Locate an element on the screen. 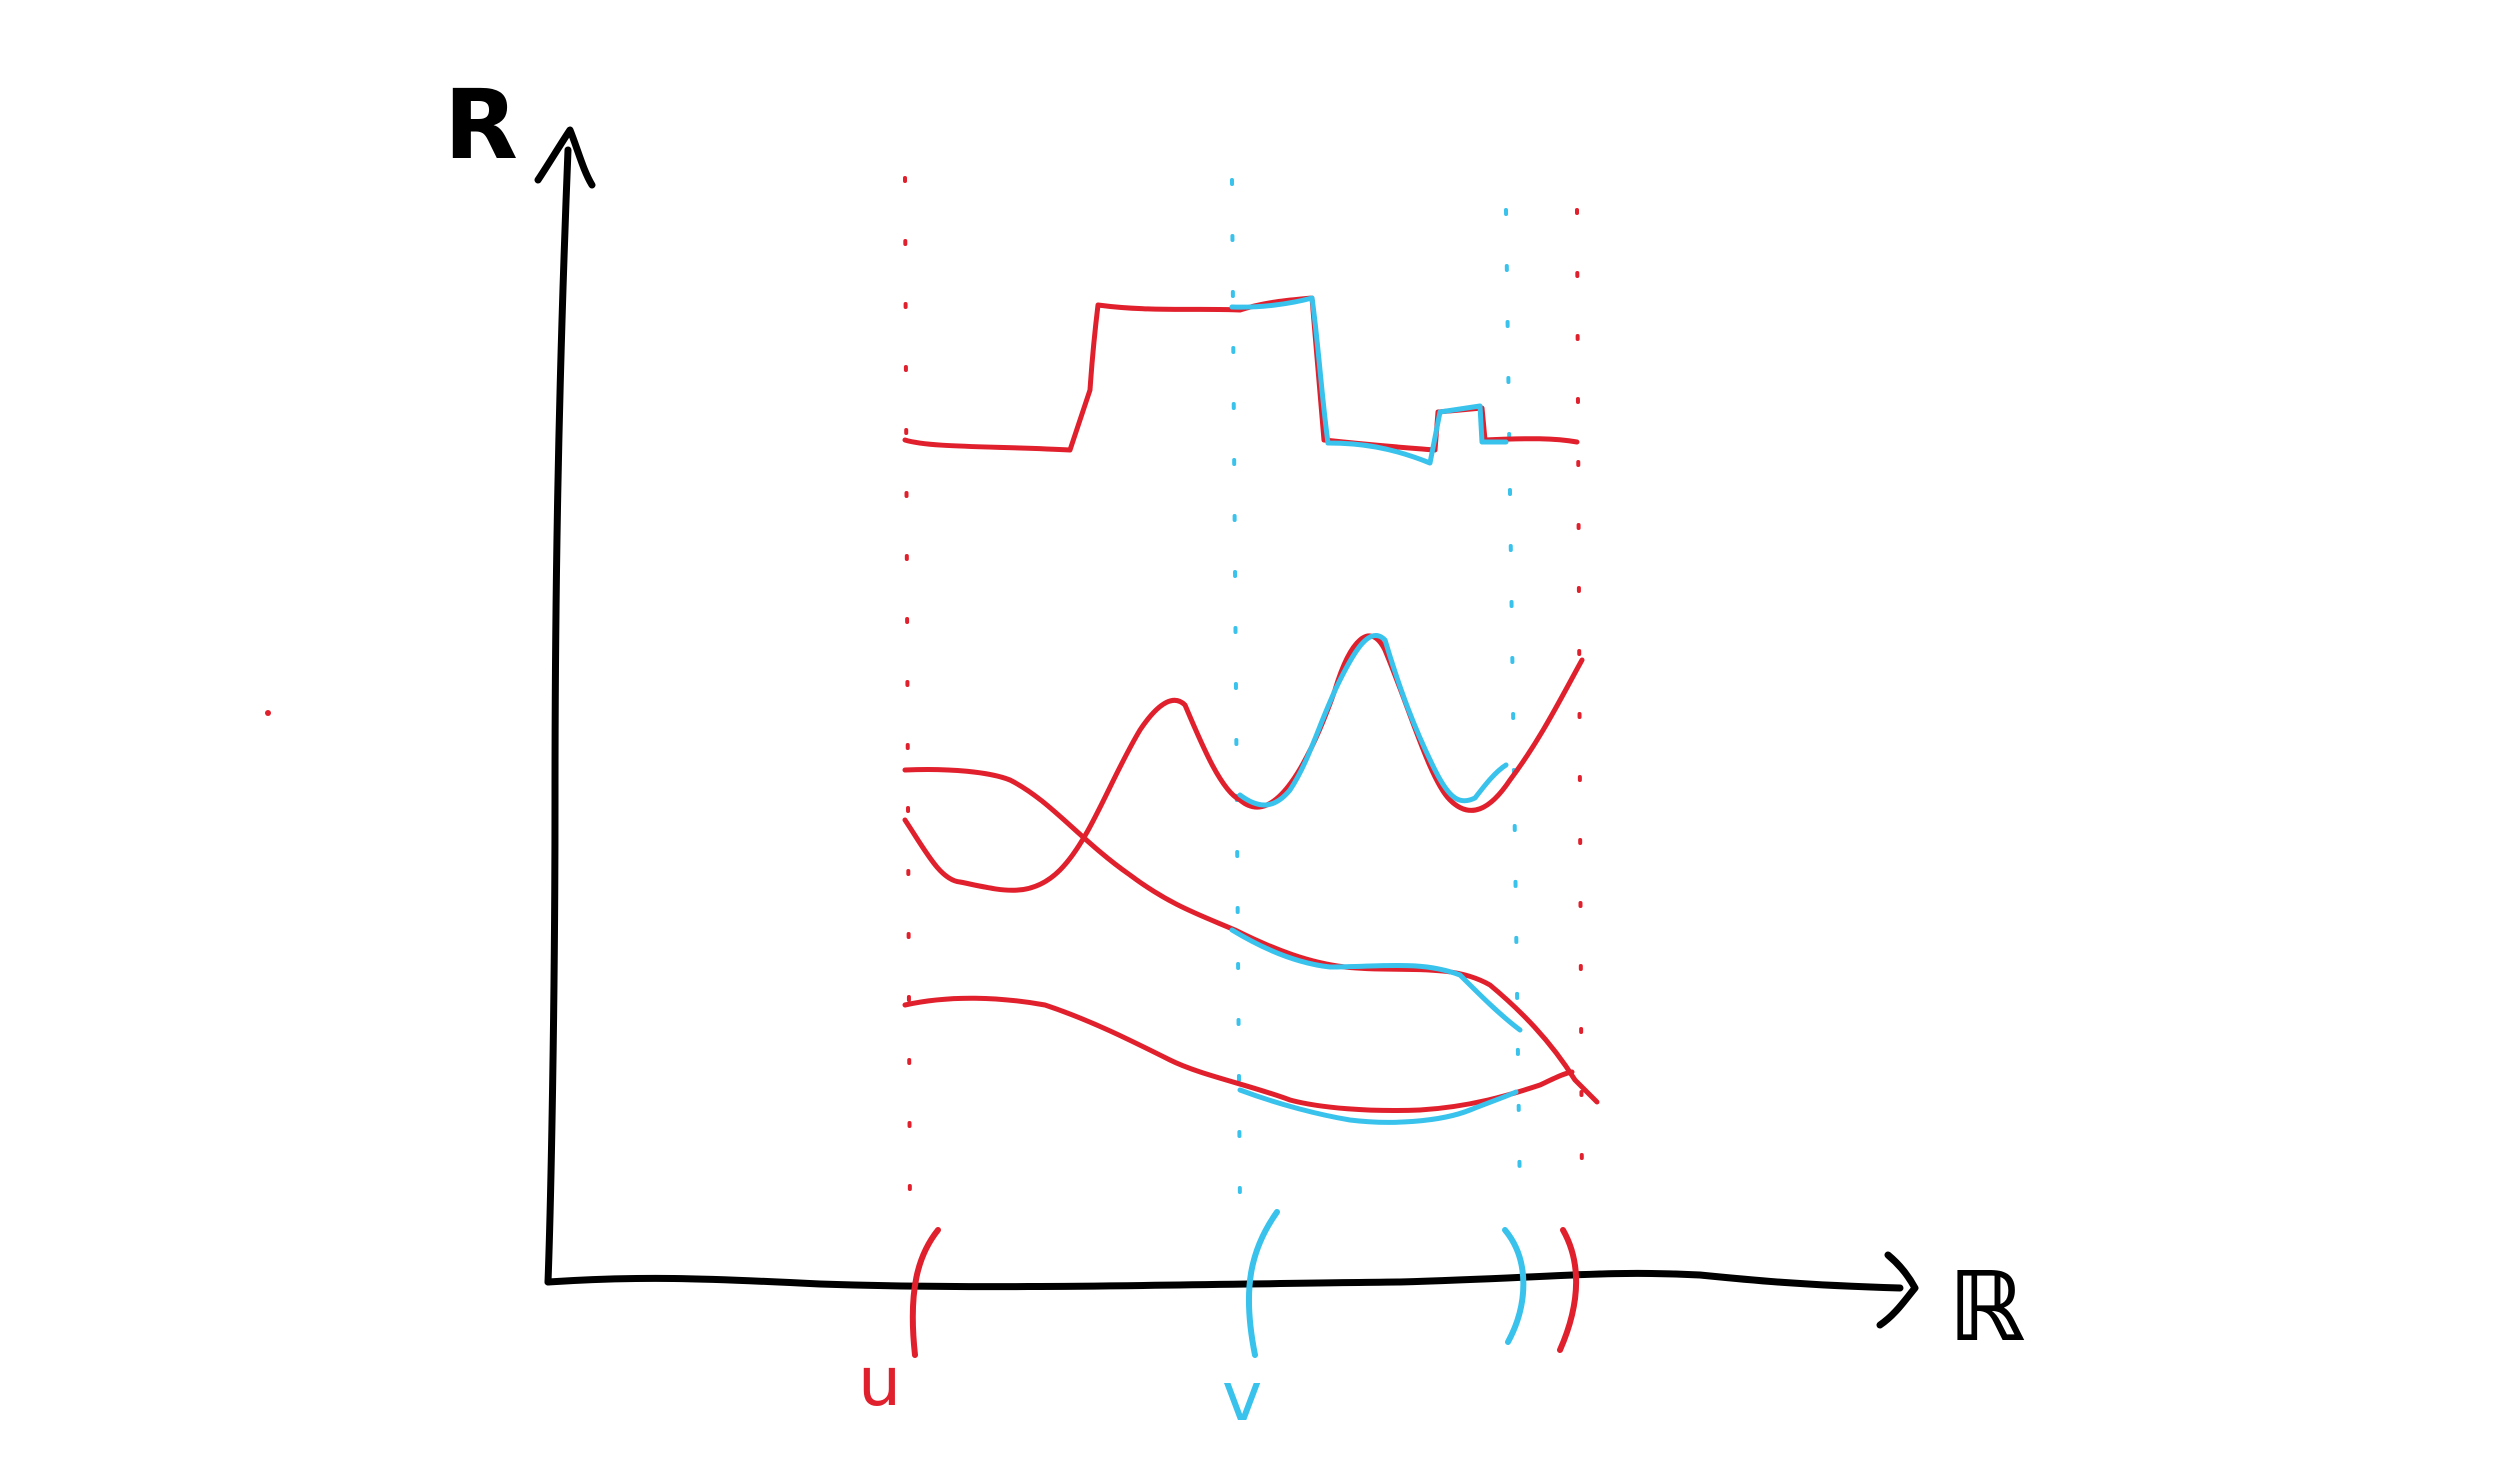 The height and width of the screenshot is (1484, 2500). u-right-dotted-guide is located at coordinates (1579, 705).